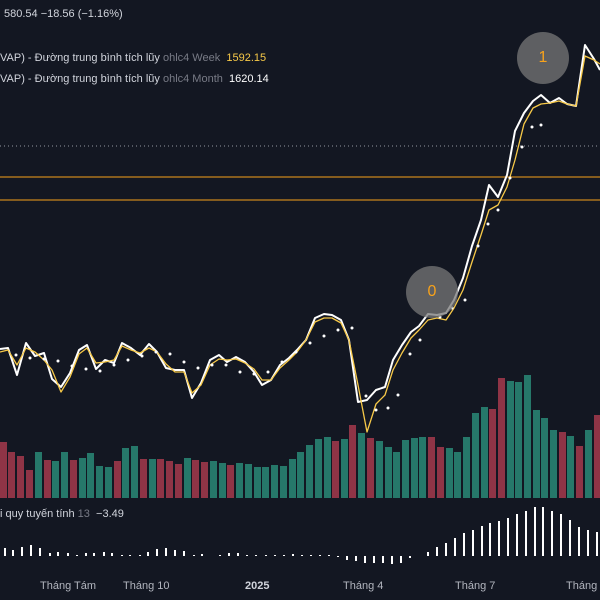  I want to click on event-marker-0-label: 0, so click(432, 291).